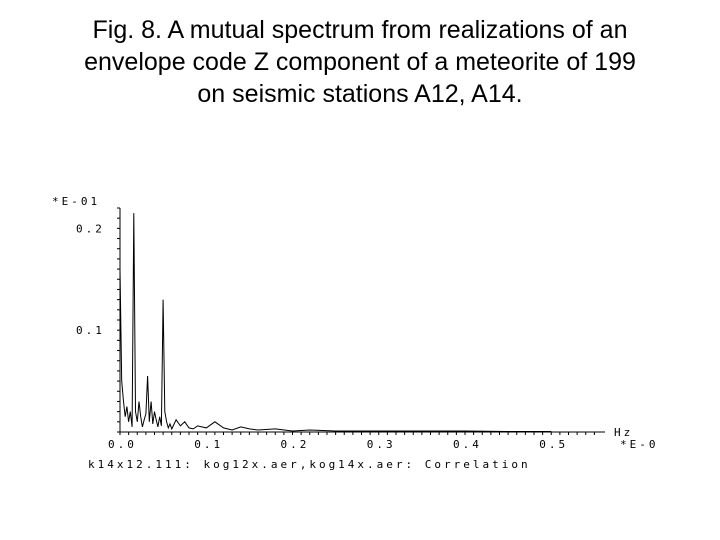 The width and height of the screenshot is (720, 540). What do you see at coordinates (338, 444) in the screenshot?
I see `x-tick-labels: 0.0 0.1 0.2 0.3 0.4 0.5` at bounding box center [338, 444].